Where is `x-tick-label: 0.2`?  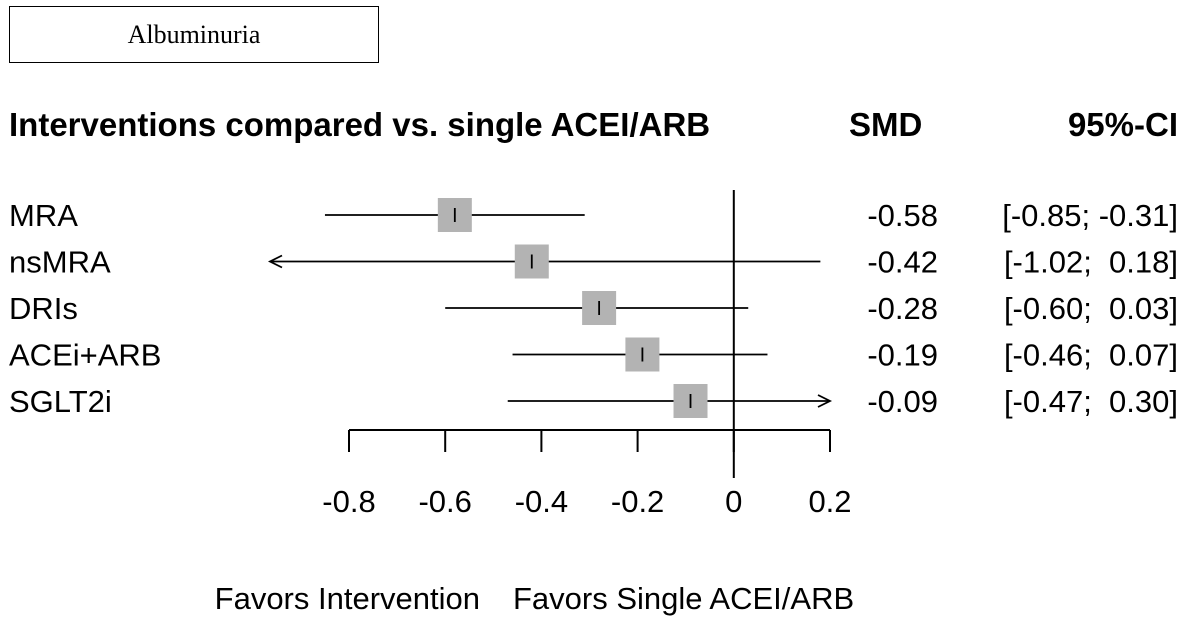 x-tick-label: 0.2 is located at coordinates (829, 501).